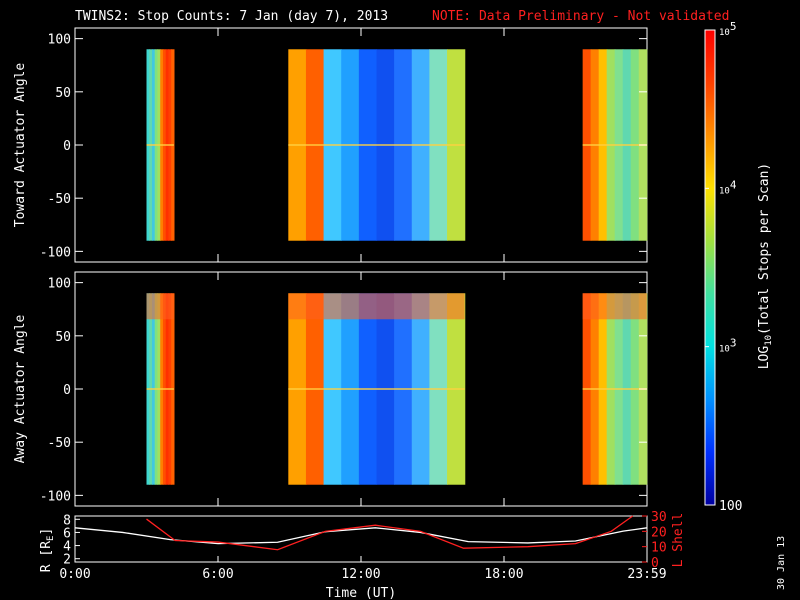  Describe the element at coordinates (723, 267) in the screenshot. I see `colorbar-ticks: 10⁵ 10⁴ 10³ 100` at that location.